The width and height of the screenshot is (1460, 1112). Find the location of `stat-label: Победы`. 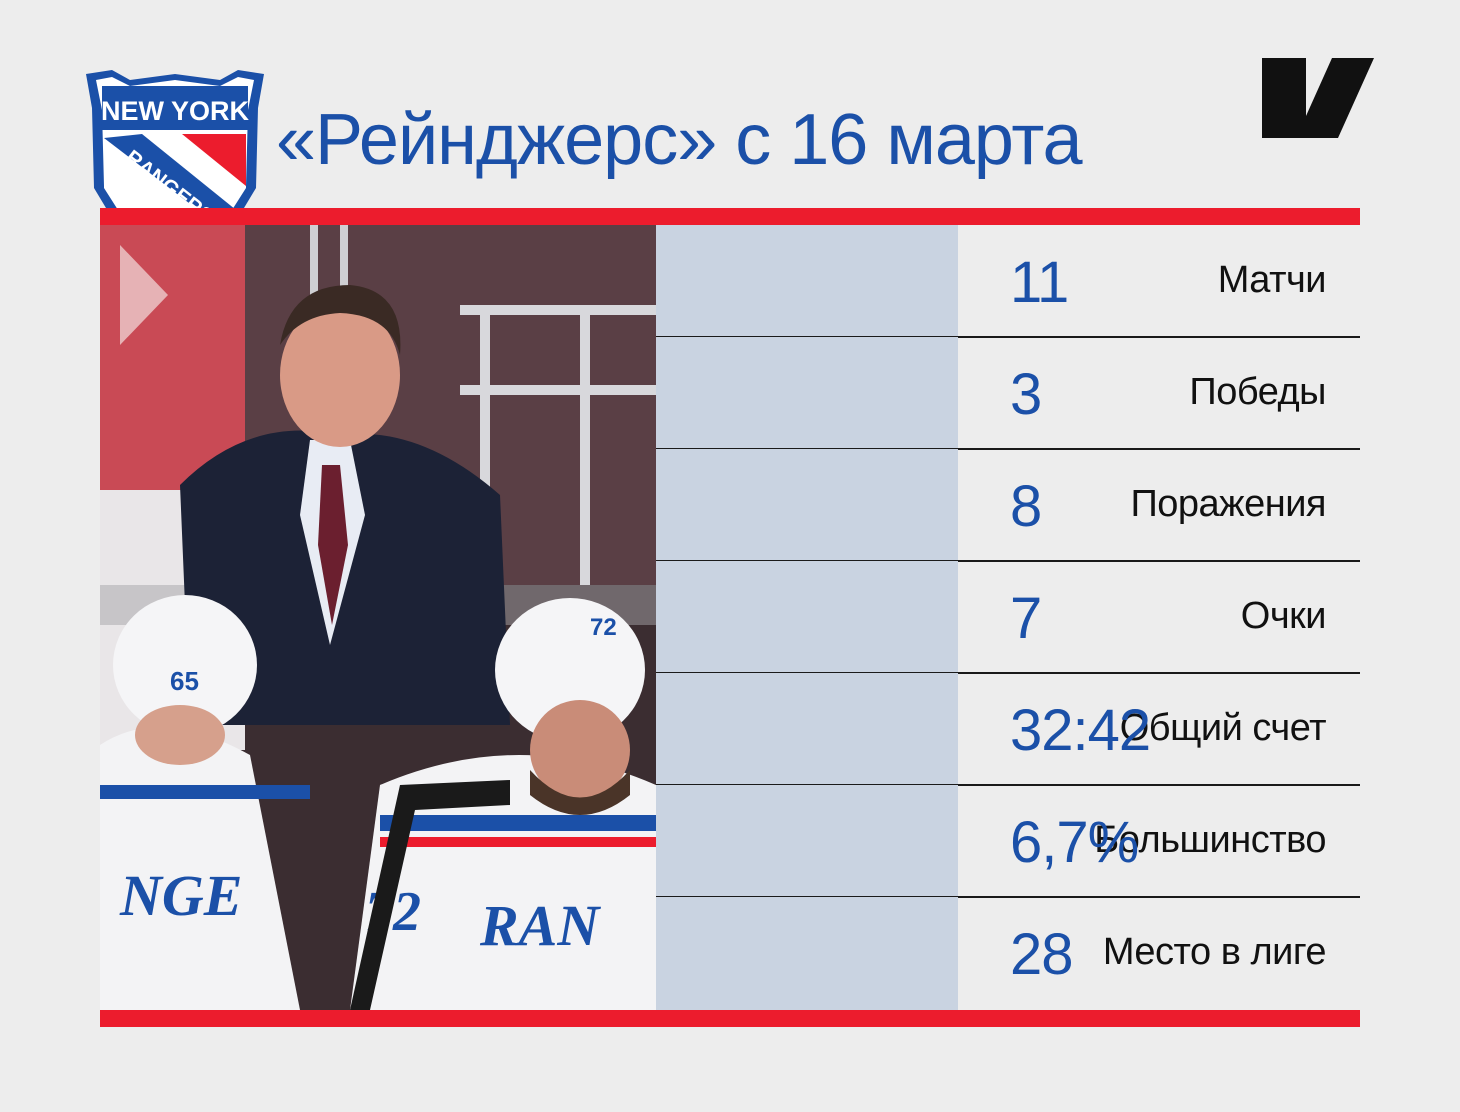

stat-label: Победы is located at coordinates (1257, 392).